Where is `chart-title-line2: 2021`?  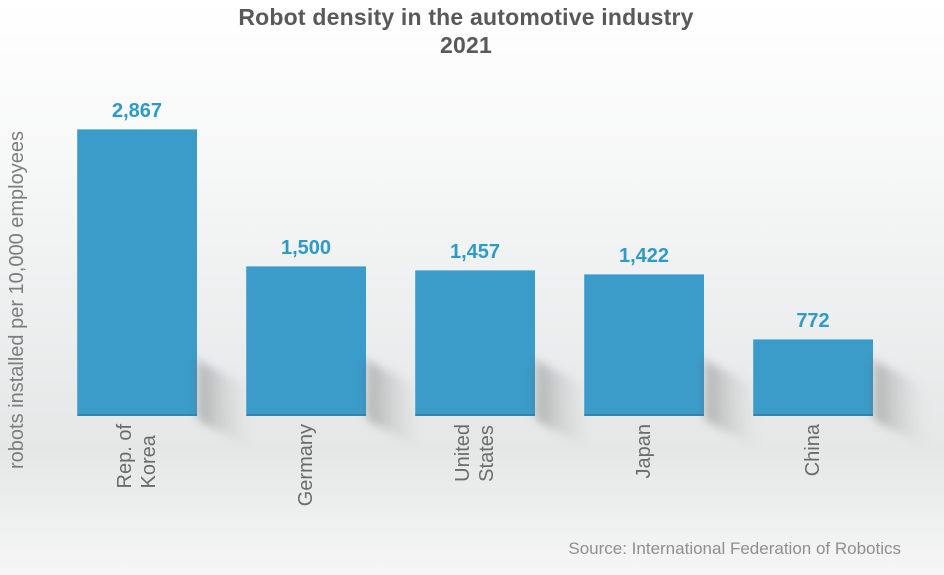 chart-title-line2: 2021 is located at coordinates (466, 45).